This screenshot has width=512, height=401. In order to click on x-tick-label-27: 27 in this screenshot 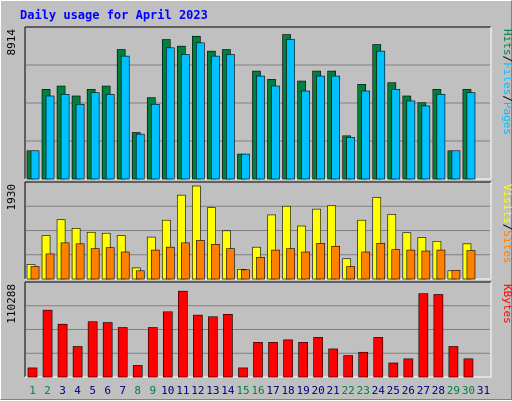, I will do `click(423, 390)`.